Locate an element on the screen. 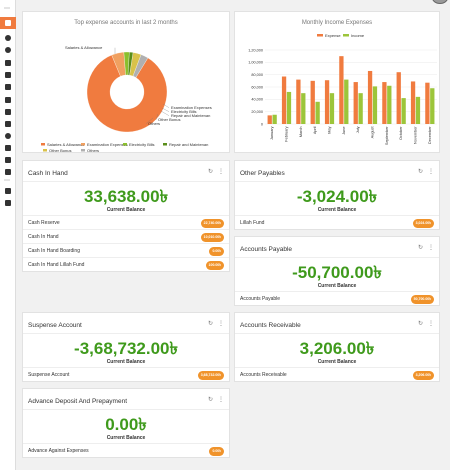  account-name: Suspense Account is located at coordinates (49, 375).